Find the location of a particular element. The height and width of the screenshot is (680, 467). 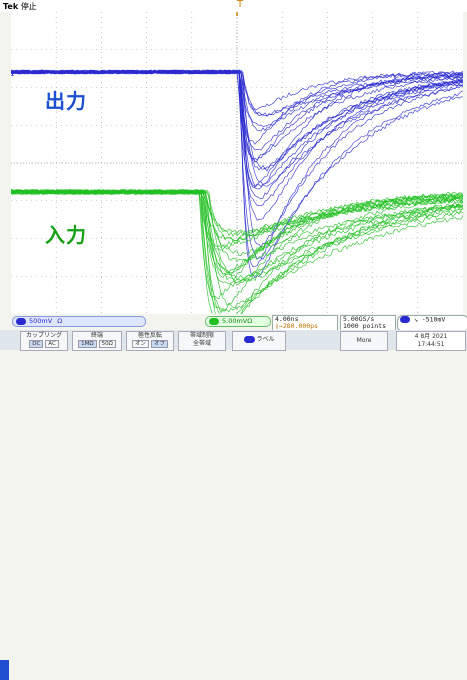

trigger-position-icon: T is located at coordinates (240, 5).